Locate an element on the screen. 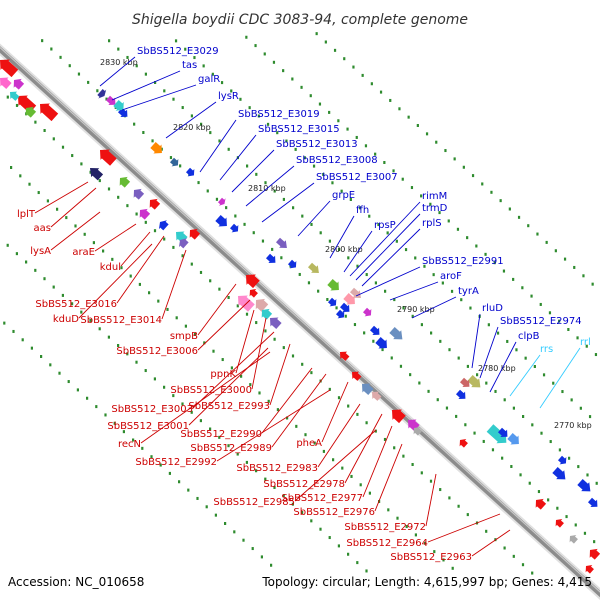 The height and width of the screenshot is (600, 600). gene-label: SbBS512_E3015 is located at coordinates (299, 129).